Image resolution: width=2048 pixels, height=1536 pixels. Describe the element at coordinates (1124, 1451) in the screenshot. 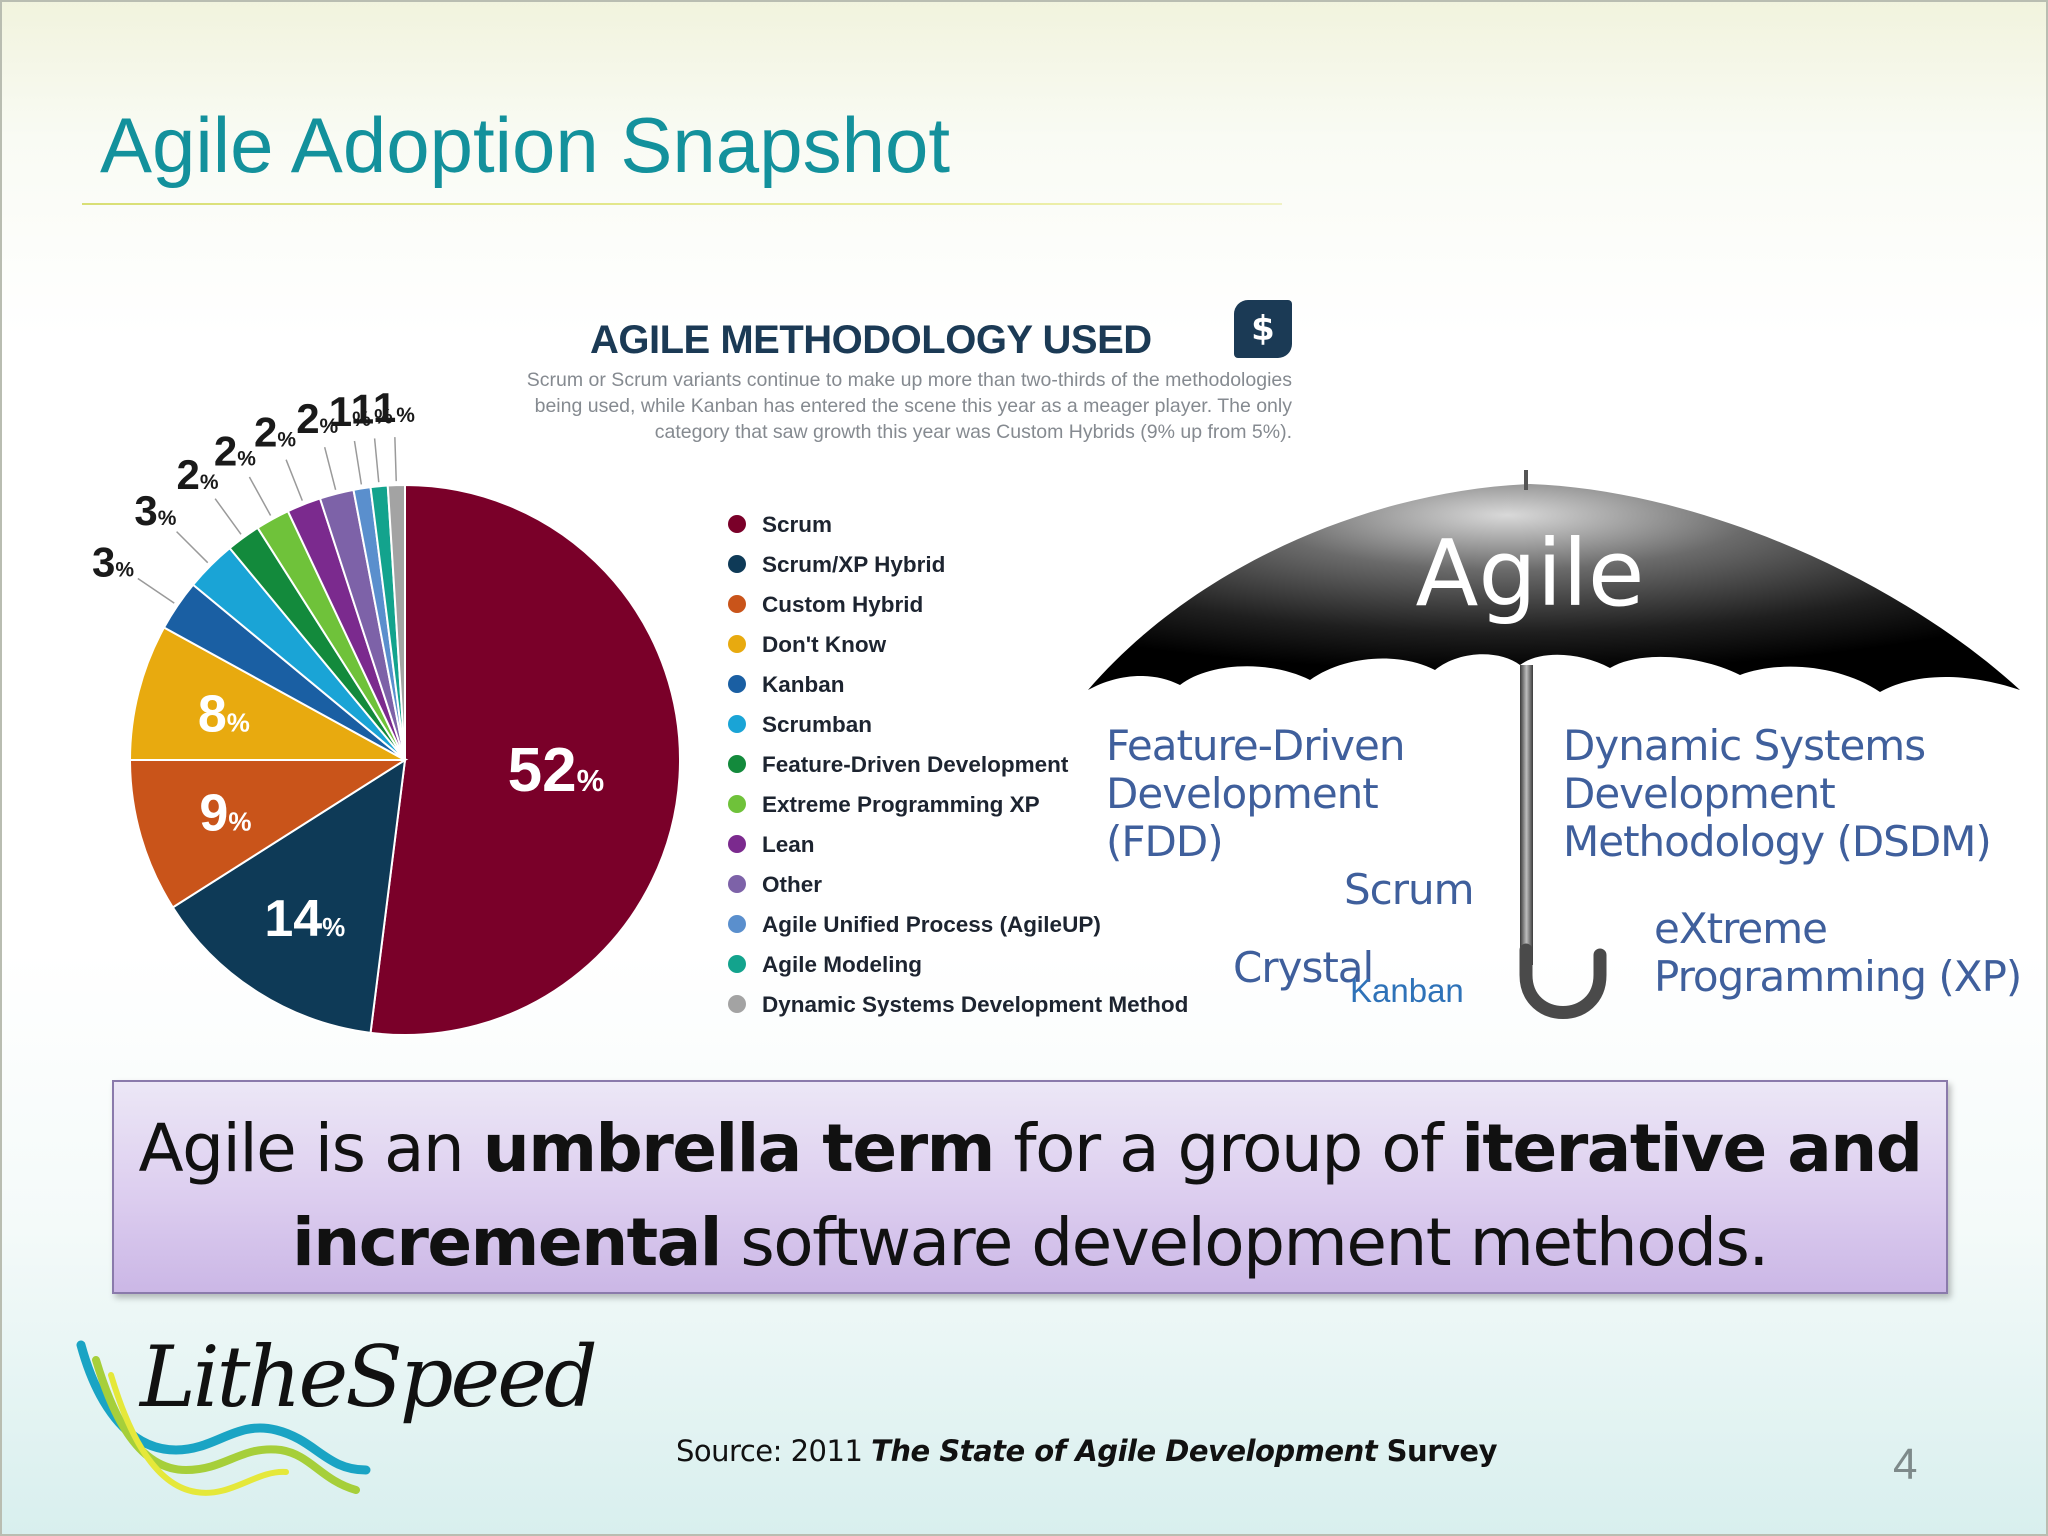

I see `source-title: The State of Agile Development` at that location.